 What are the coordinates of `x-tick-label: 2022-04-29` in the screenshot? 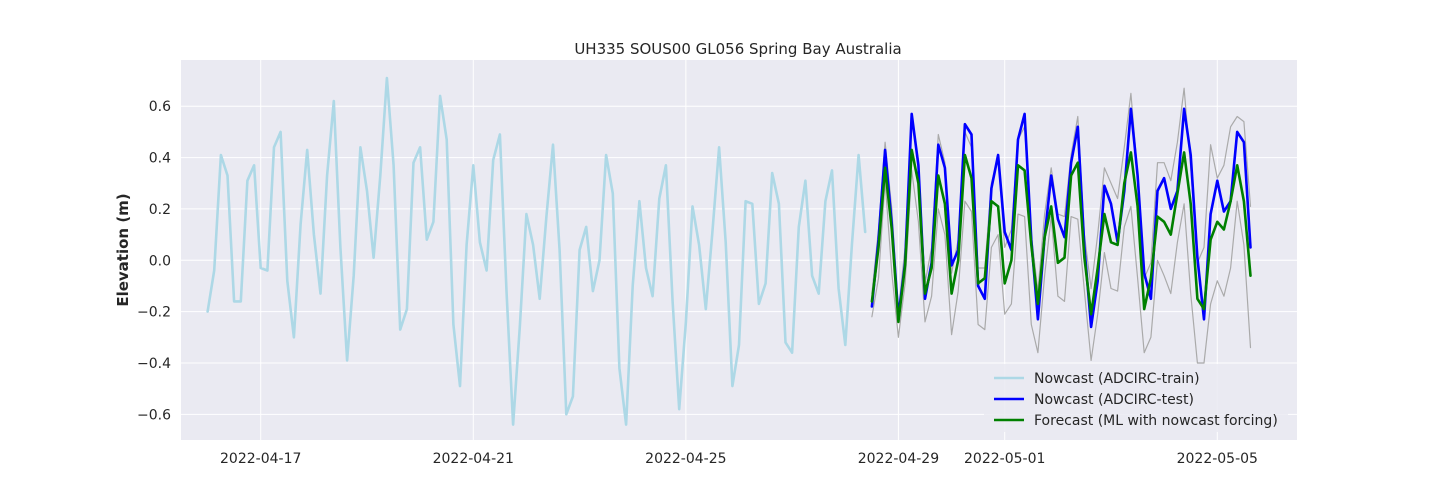 It's located at (898, 459).